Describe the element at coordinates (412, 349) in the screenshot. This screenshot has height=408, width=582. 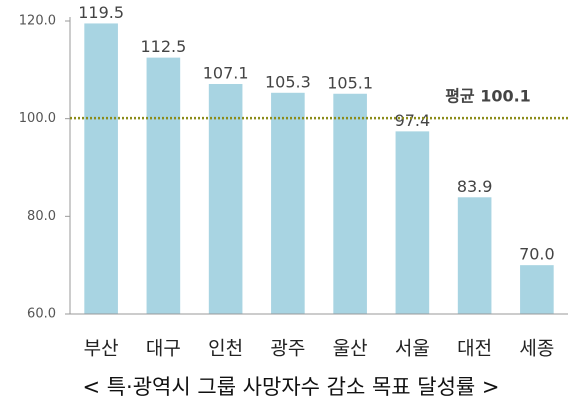
I see `x-tick-label: 서울` at that location.